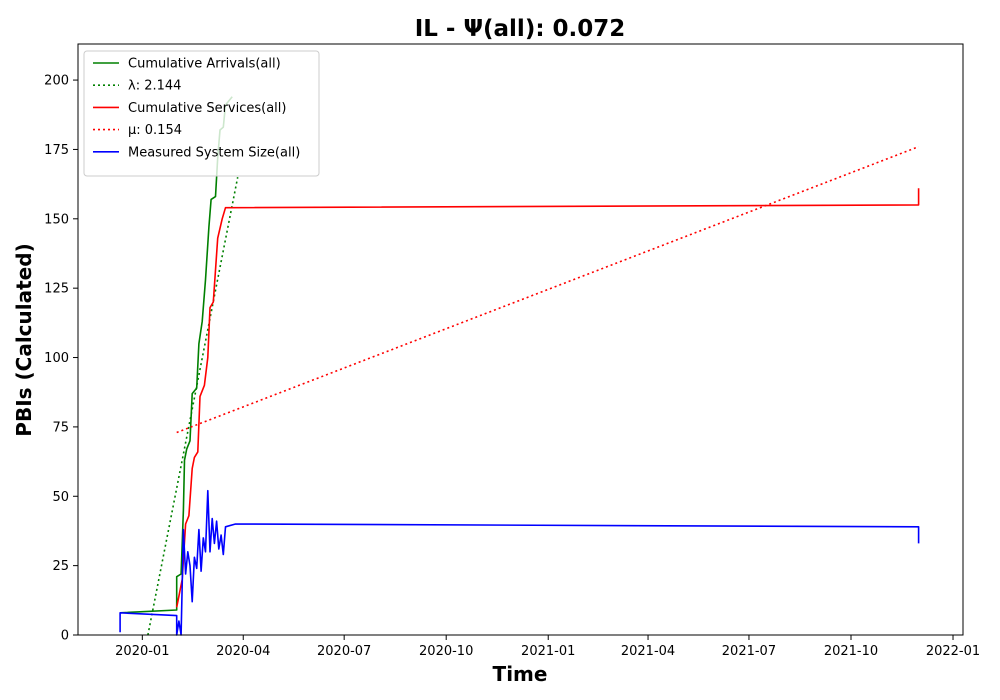  I want to click on y-tick-label: 200, so click(56, 81).